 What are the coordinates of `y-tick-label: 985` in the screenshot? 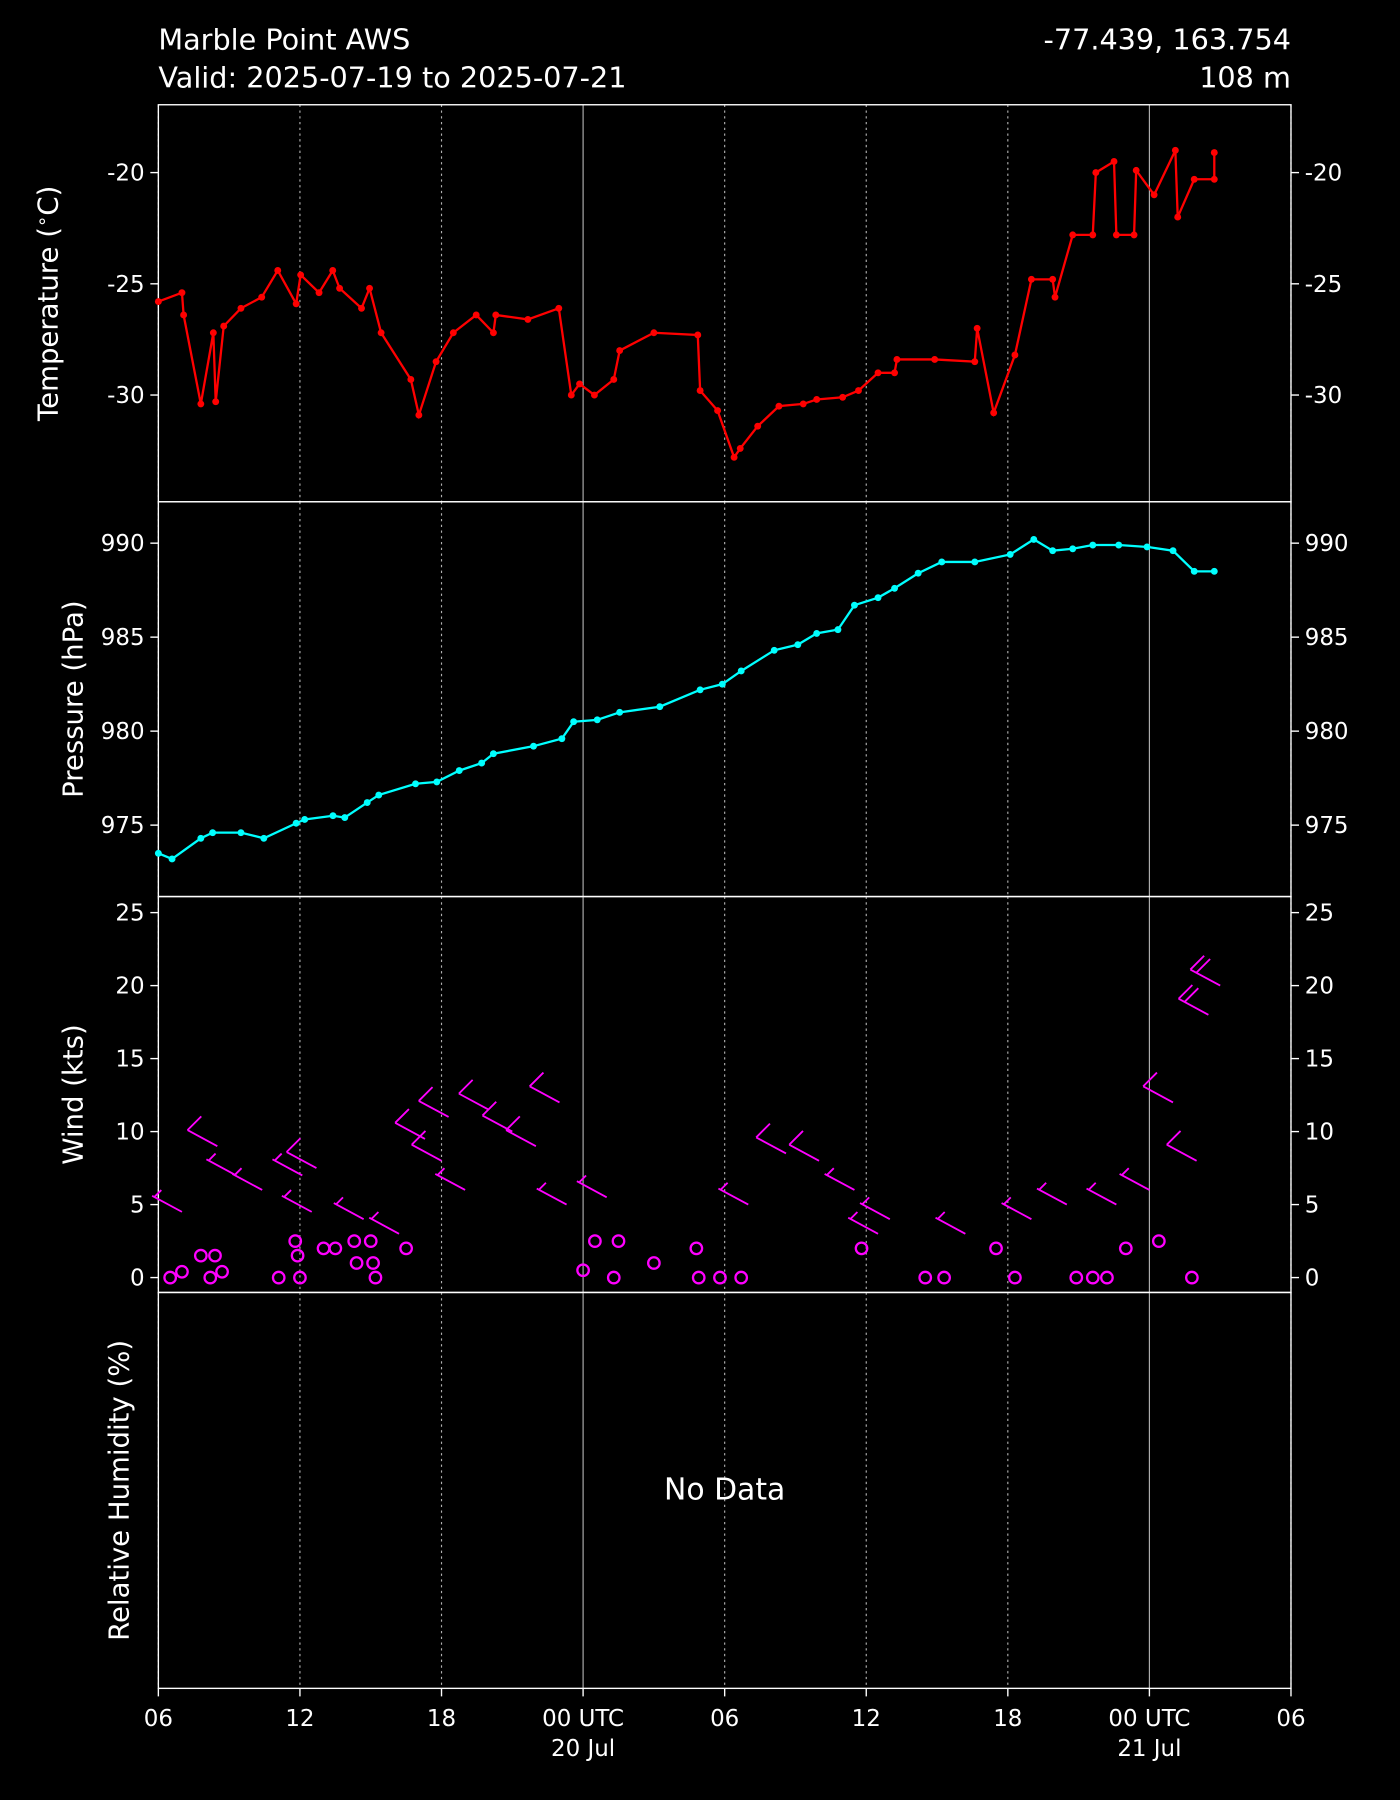 It's located at (123, 638).